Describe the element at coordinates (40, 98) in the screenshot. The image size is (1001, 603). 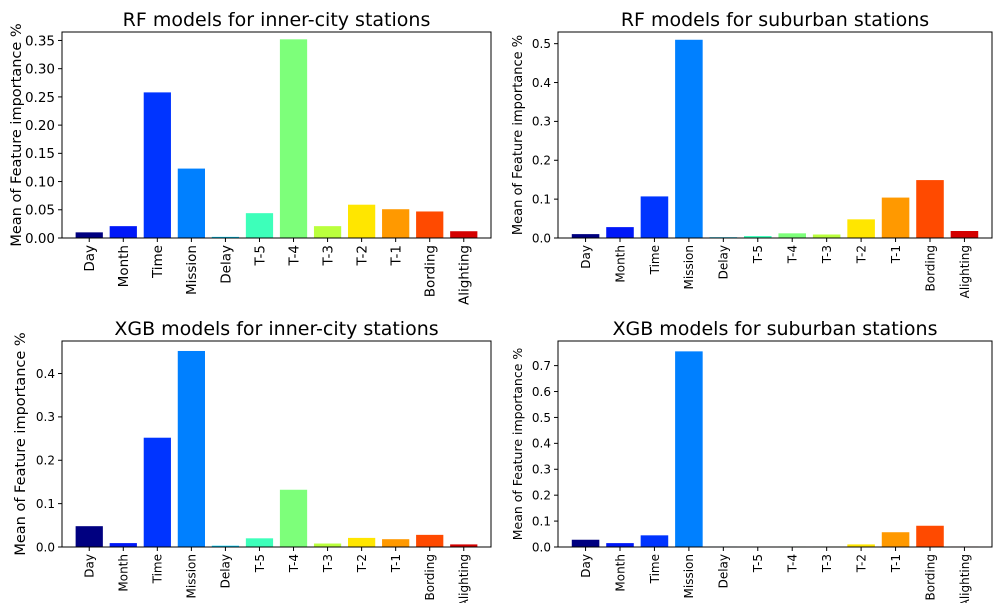
I see `y-tick-label: 0.25` at that location.